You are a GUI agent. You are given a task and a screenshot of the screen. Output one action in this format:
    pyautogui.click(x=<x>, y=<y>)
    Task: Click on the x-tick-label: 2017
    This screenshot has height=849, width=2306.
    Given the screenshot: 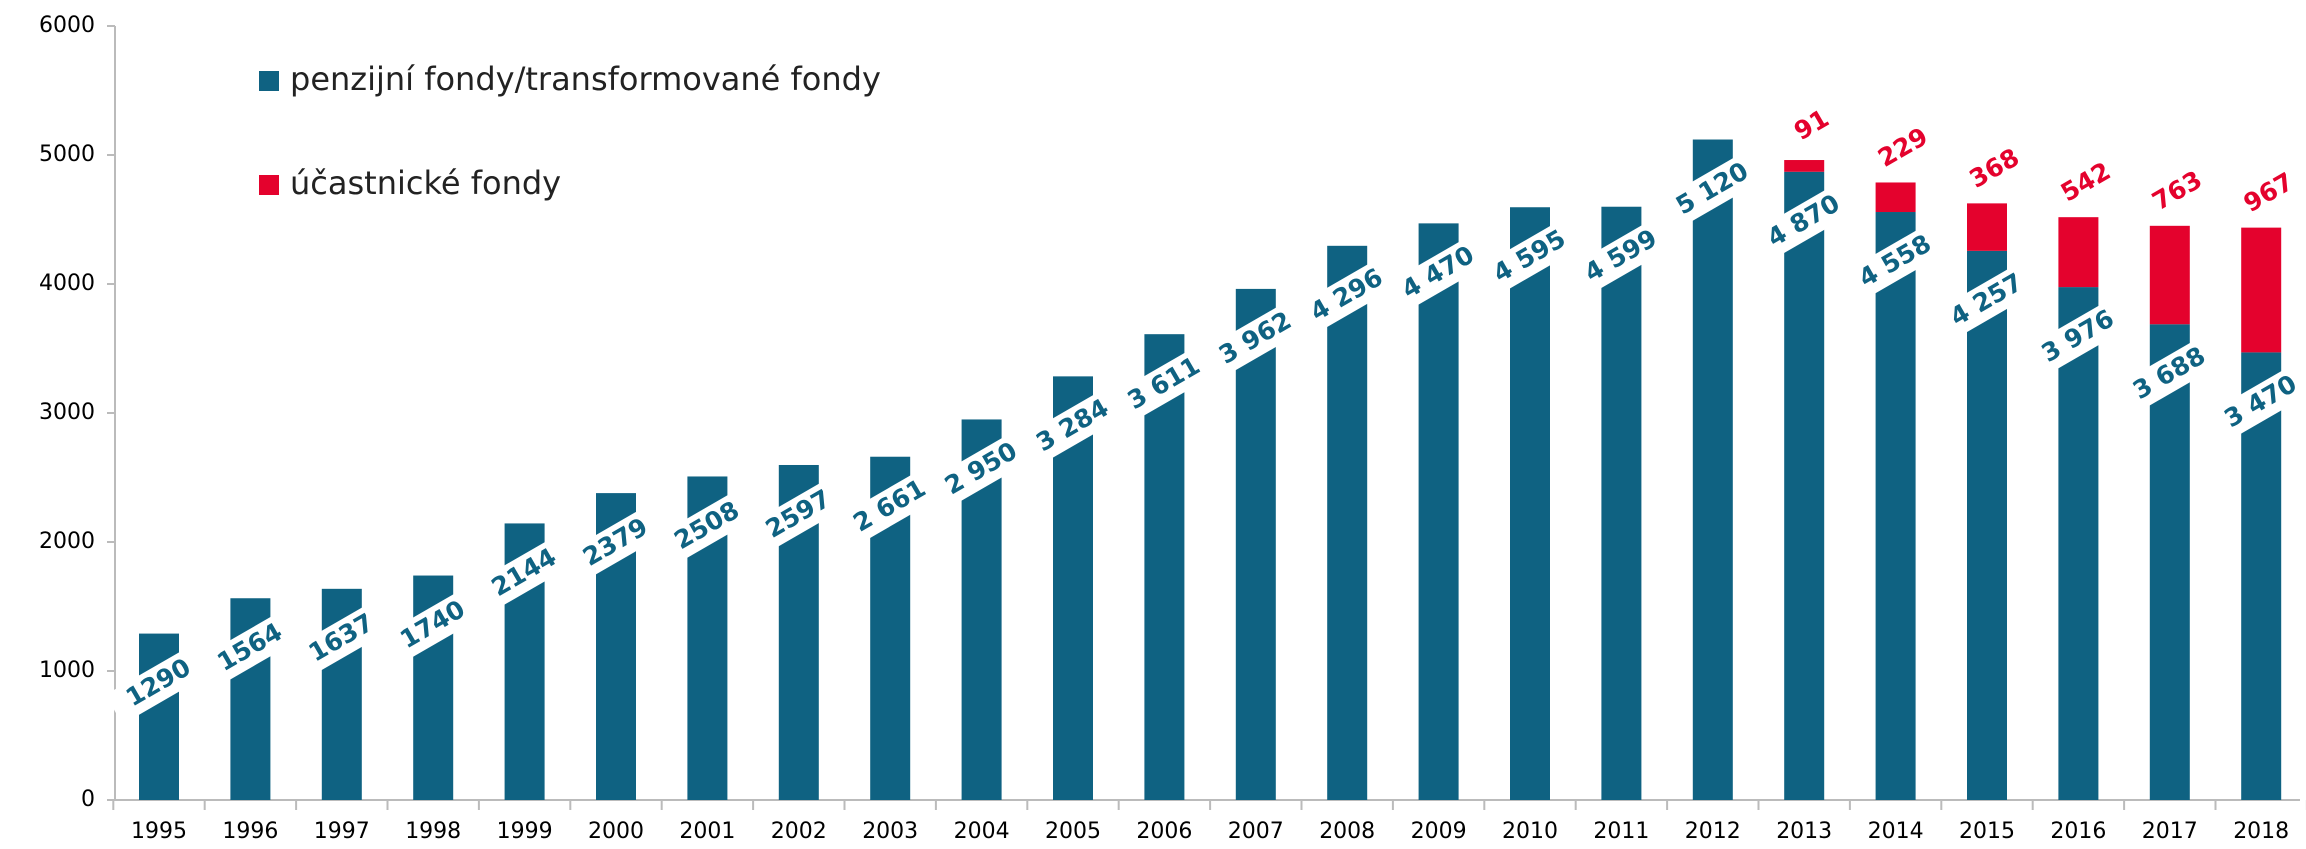 What is the action you would take?
    pyautogui.click(x=2170, y=831)
    